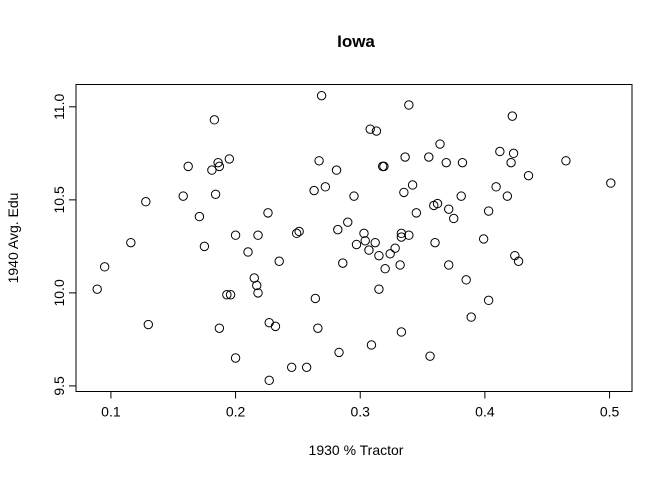  I want to click on chart-title: Iowa, so click(356, 41).